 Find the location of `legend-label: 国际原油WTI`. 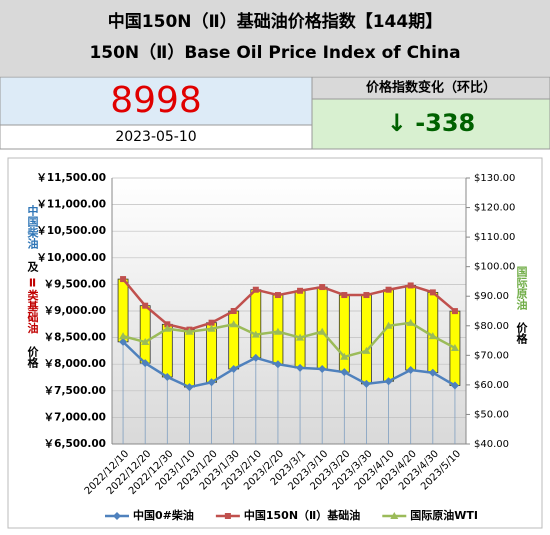

legend-label: 国际原油WTI is located at coordinates (444, 515).